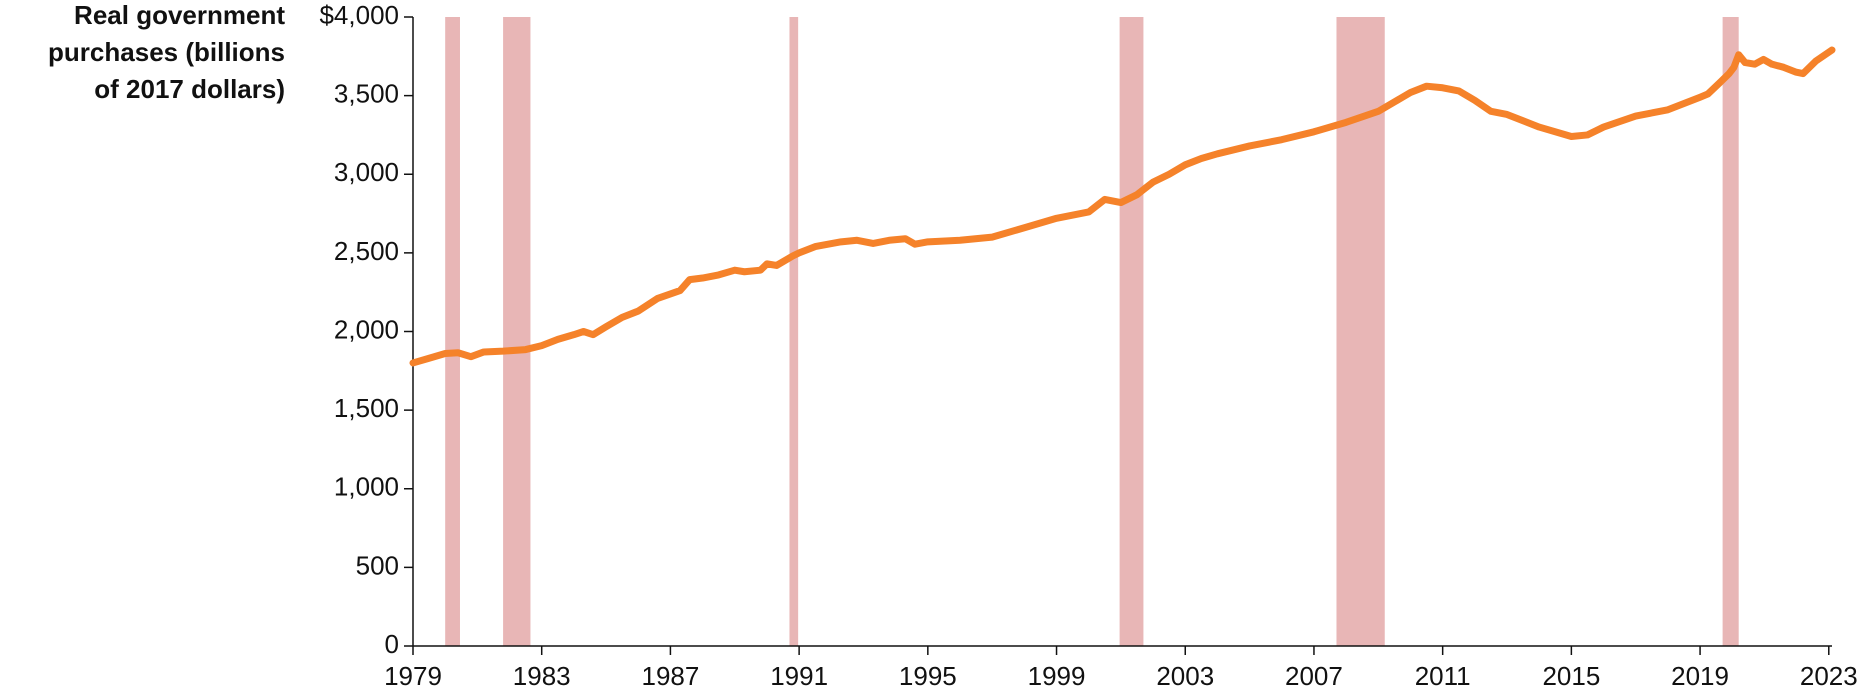  Describe the element at coordinates (542, 676) in the screenshot. I see `x-tick-label: 1983` at that location.